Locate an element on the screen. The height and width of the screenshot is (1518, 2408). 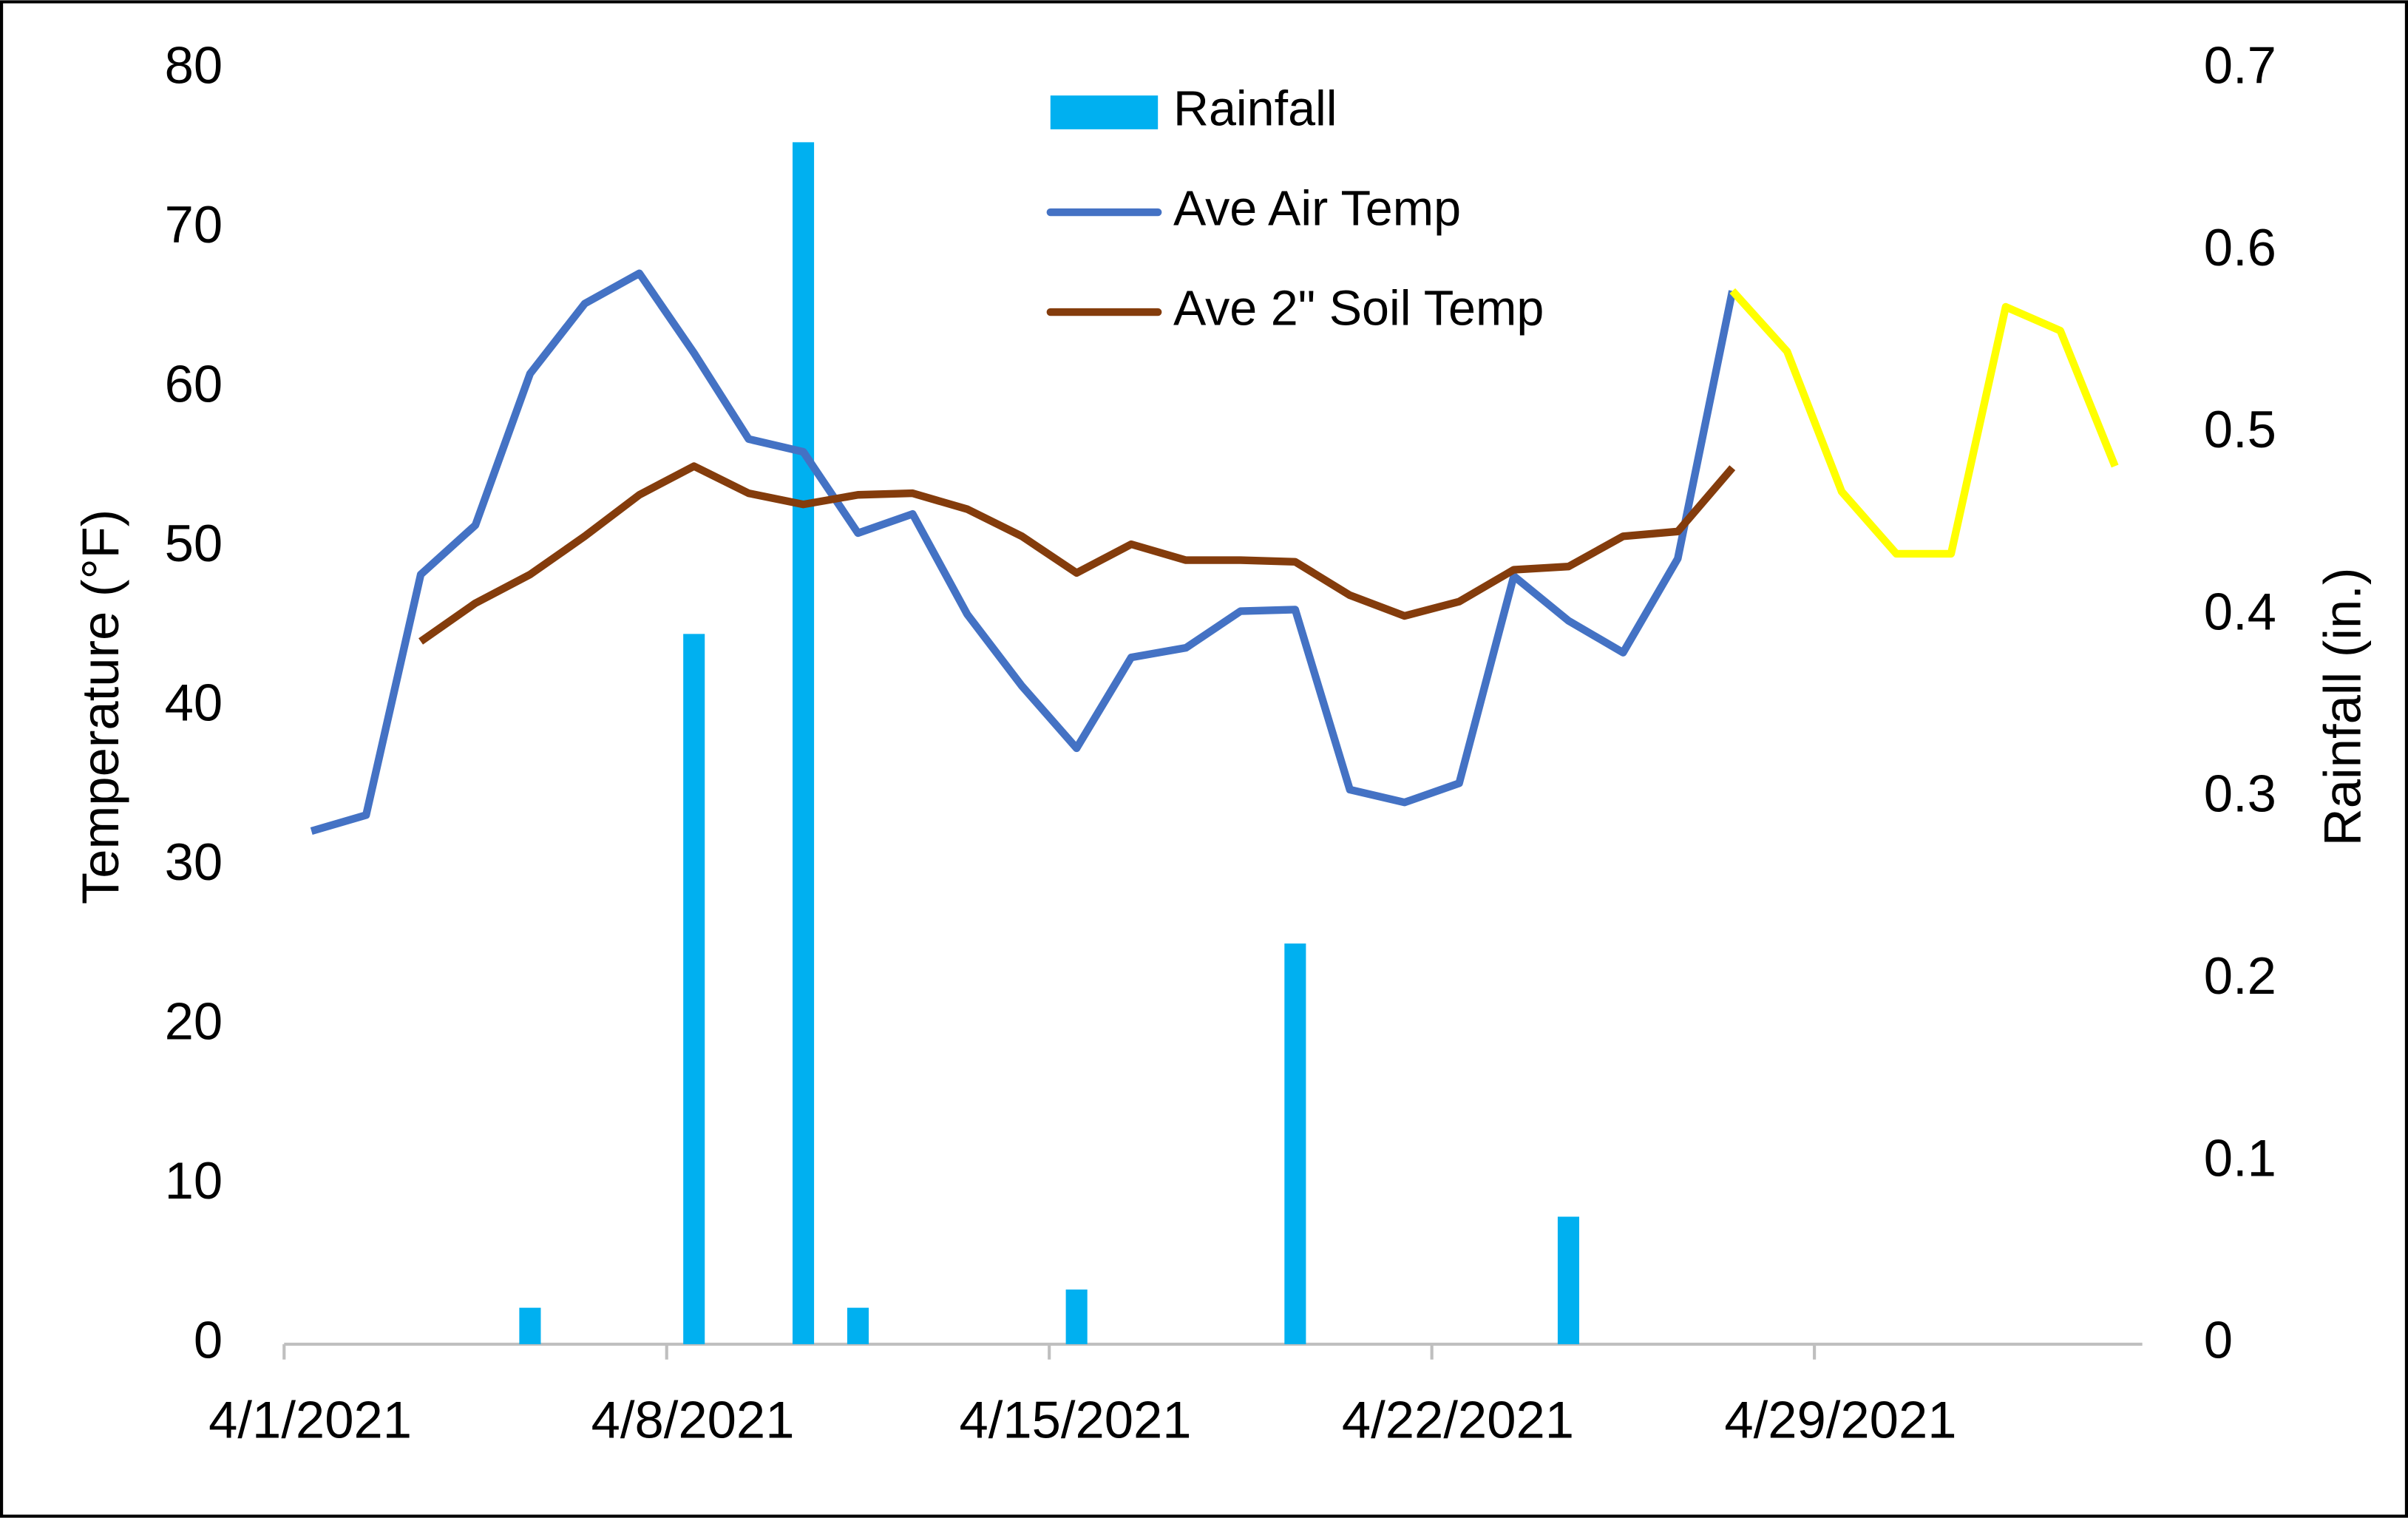
x-tick-label: 4/1/2021 is located at coordinates (310, 1420).